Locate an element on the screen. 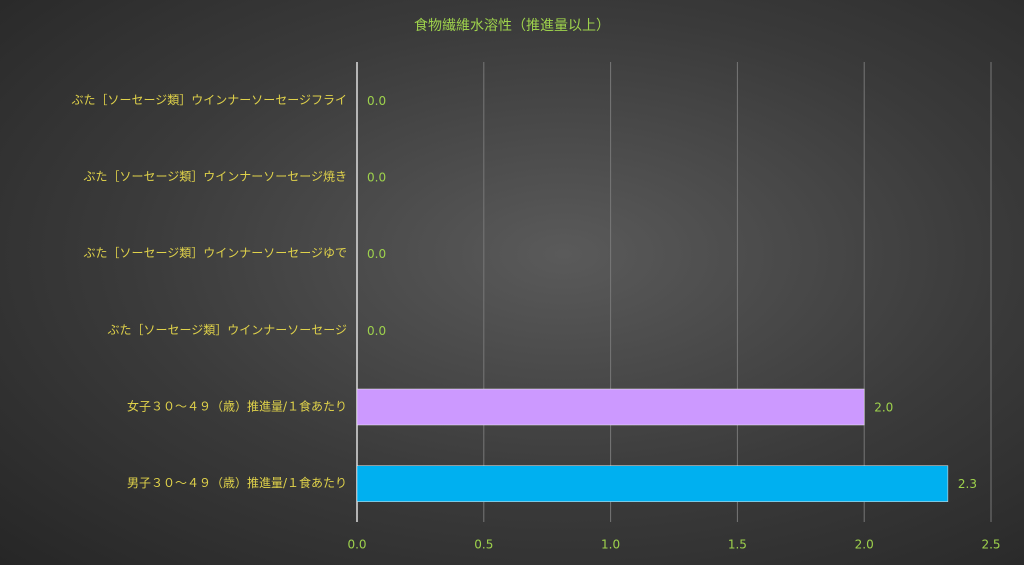 Image resolution: width=1024 pixels, height=565 pixels. x-tick-label: 1.5 is located at coordinates (737, 545).